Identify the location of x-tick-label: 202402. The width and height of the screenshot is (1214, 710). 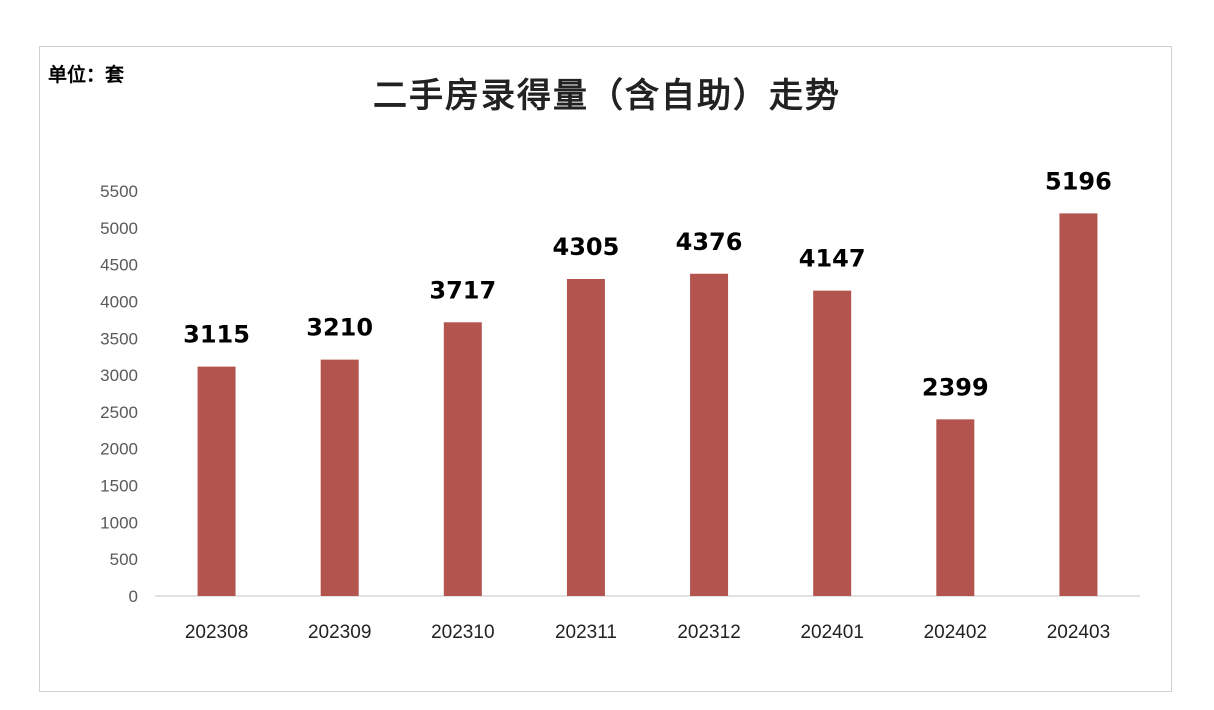
(955, 632).